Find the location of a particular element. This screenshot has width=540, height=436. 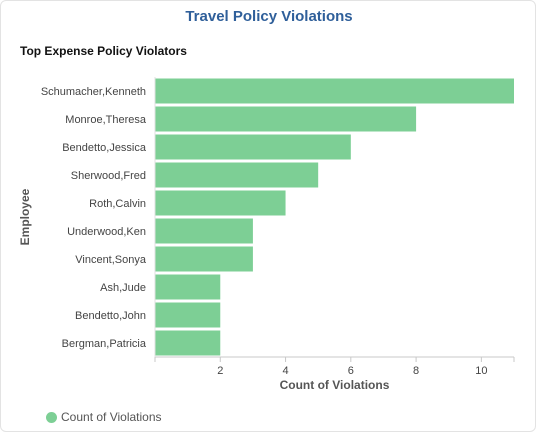

category-label: Bendetto,John is located at coordinates (110, 316).